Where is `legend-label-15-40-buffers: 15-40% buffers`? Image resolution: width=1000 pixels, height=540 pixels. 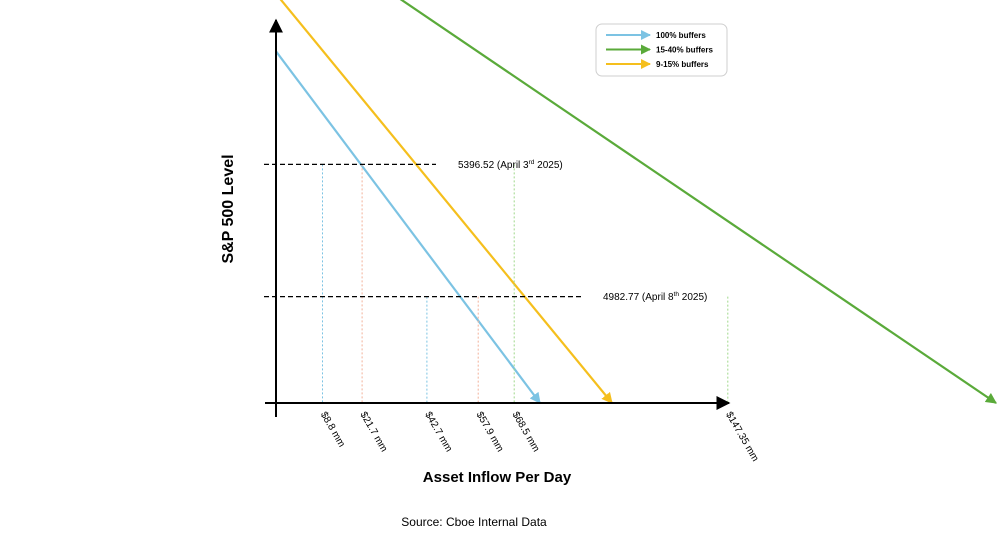
legend-label-15-40-buffers: 15-40% buffers is located at coordinates (684, 50).